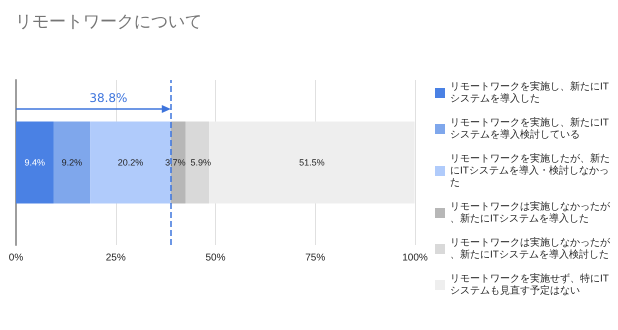 Image resolution: width=618 pixels, height=330 pixels. What do you see at coordinates (530, 248) in the screenshot?
I see `legend-label: リモートワークは実施しなかったが、新たにITシステムを導入検討した` at bounding box center [530, 248].